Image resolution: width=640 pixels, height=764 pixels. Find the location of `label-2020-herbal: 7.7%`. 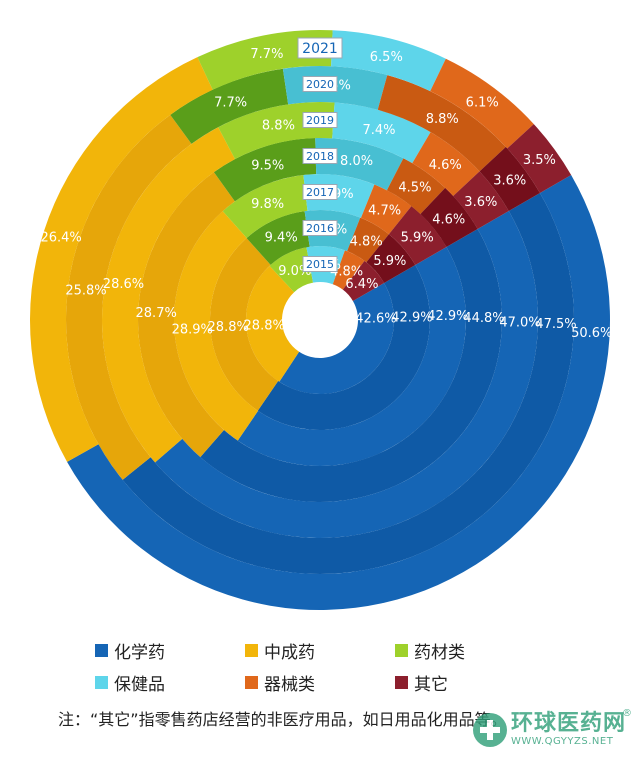

label-2020-herbal: 7.7% is located at coordinates (230, 103).